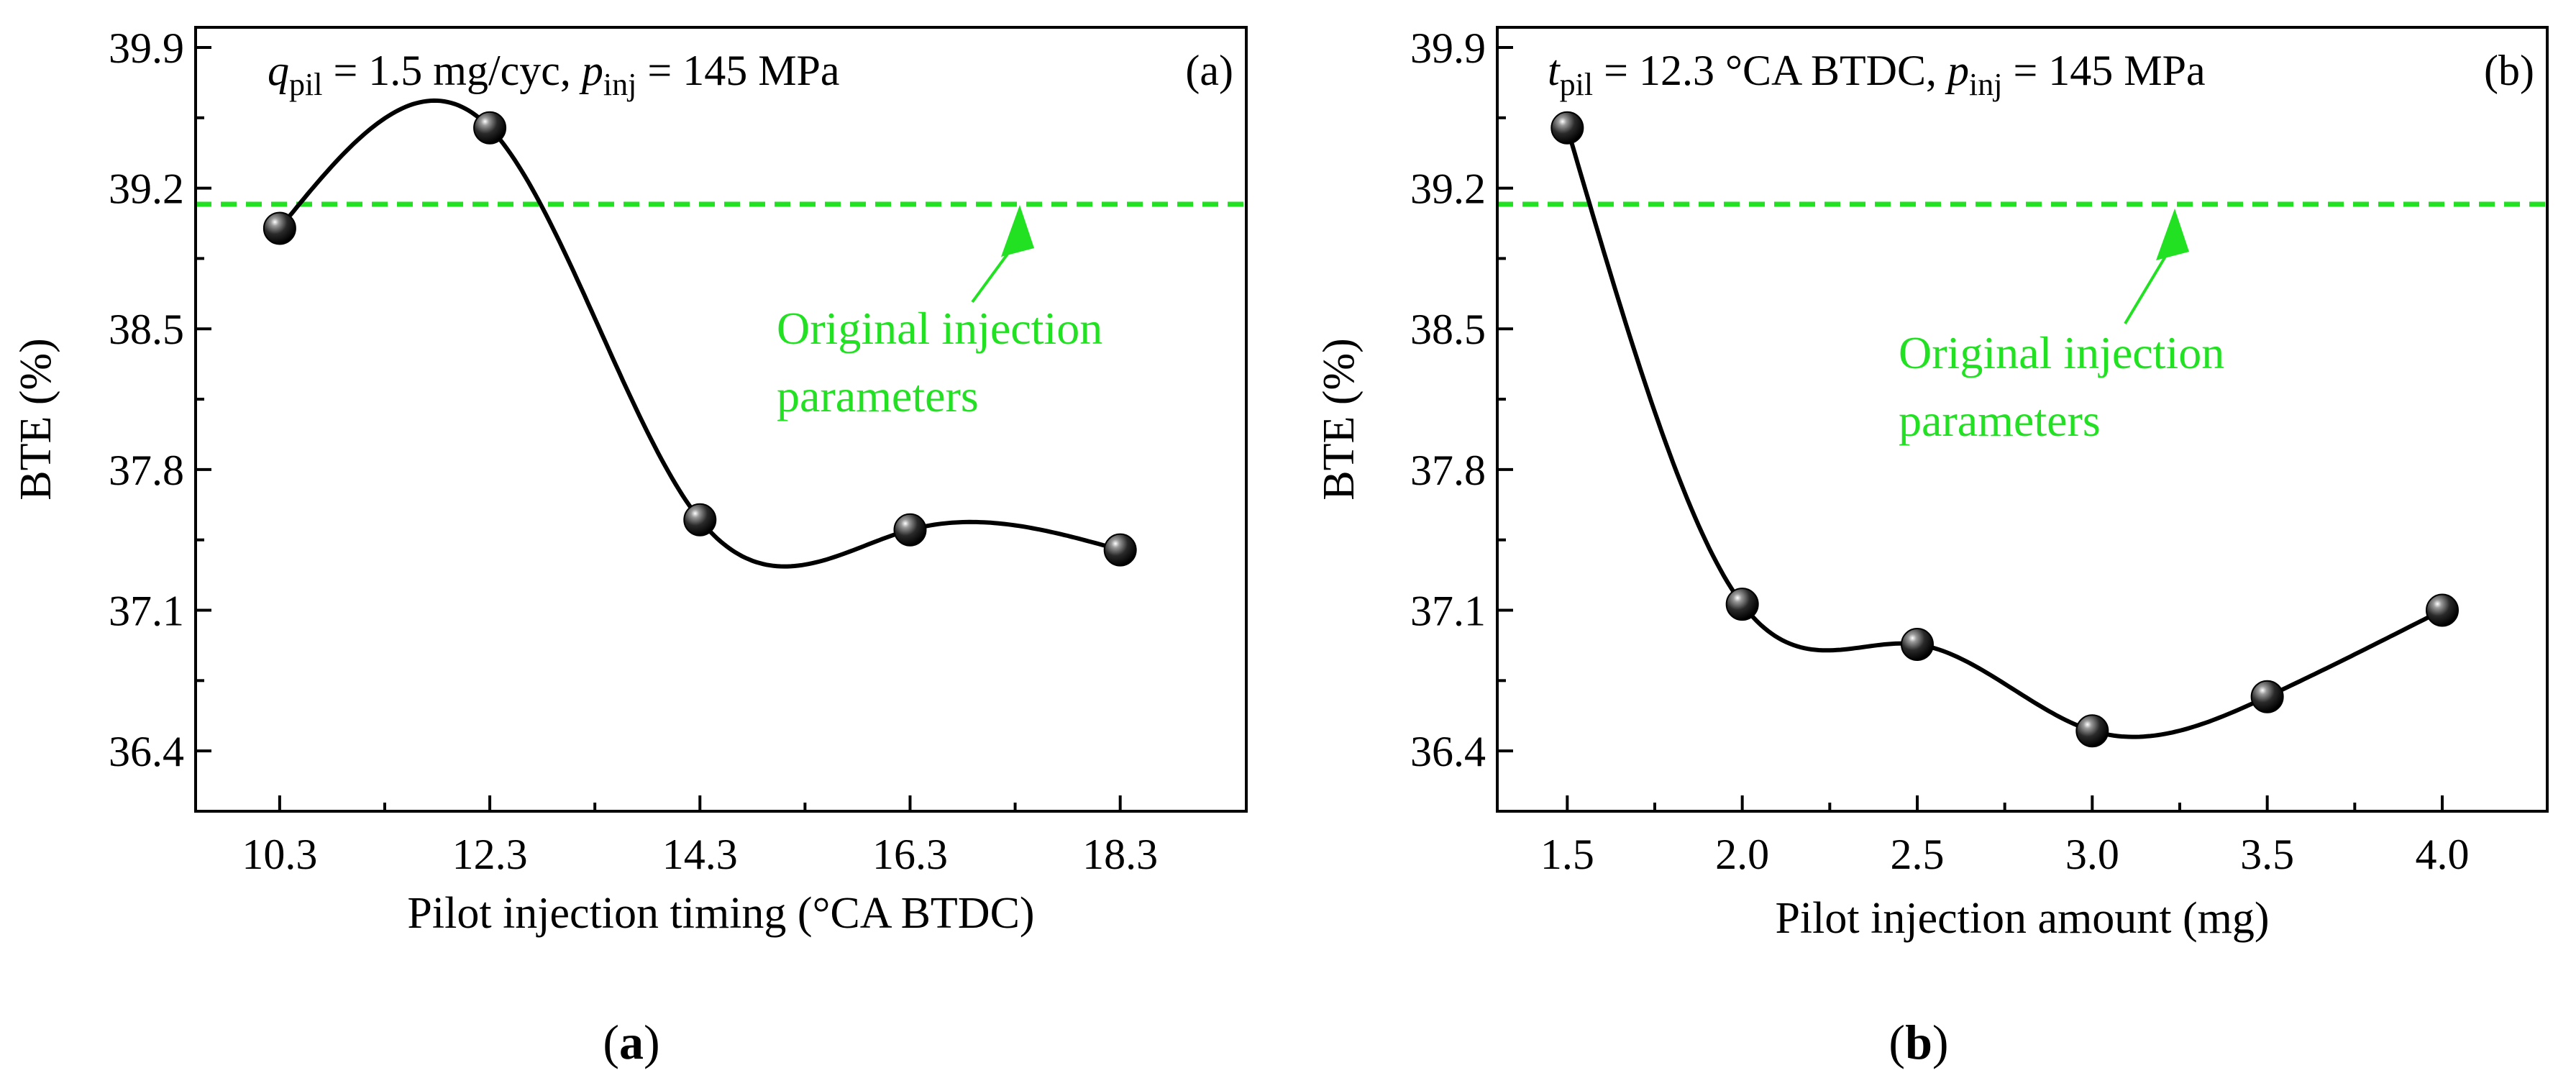 The image size is (2576, 1091). What do you see at coordinates (2267, 854) in the screenshot?
I see `x-tick-label: 3.5` at bounding box center [2267, 854].